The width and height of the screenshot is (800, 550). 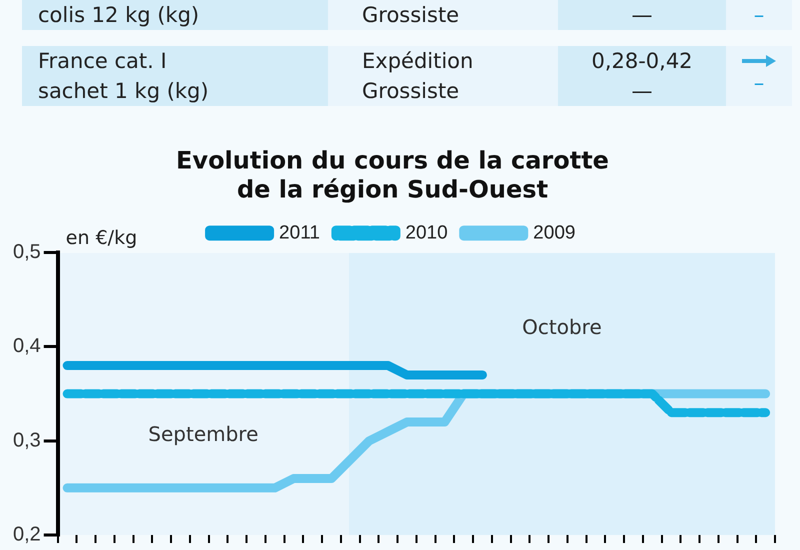 What do you see at coordinates (443, 15) in the screenshot?
I see `text: Grossiste` at bounding box center [443, 15].